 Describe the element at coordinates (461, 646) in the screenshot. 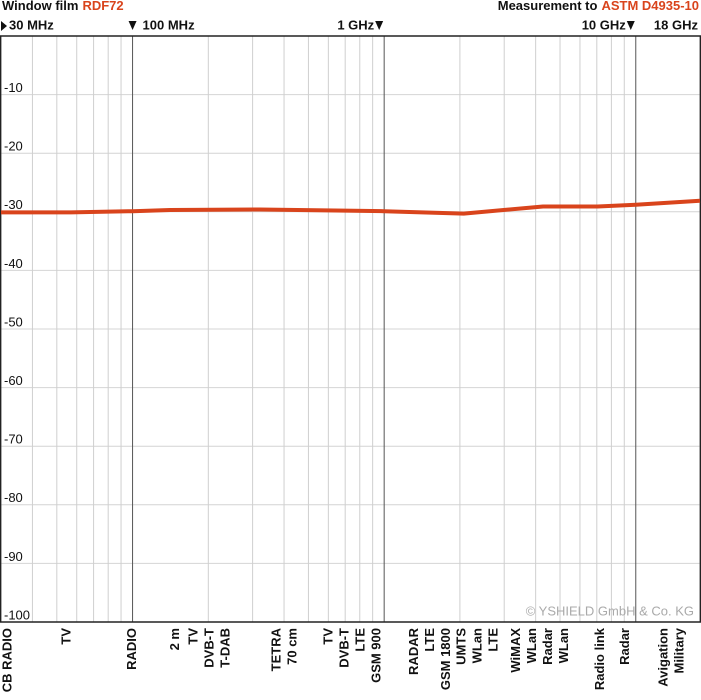

I see `band-label: UMTS` at that location.